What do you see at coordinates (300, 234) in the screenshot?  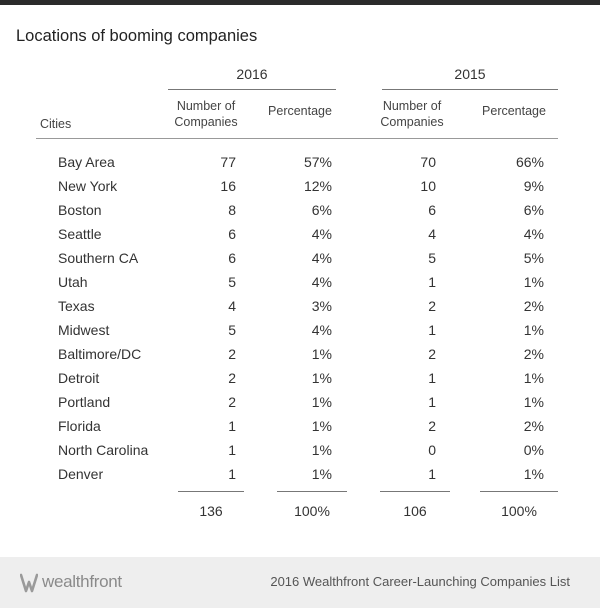 I see `table-row: Seattle 6 4% 4 4%` at bounding box center [300, 234].